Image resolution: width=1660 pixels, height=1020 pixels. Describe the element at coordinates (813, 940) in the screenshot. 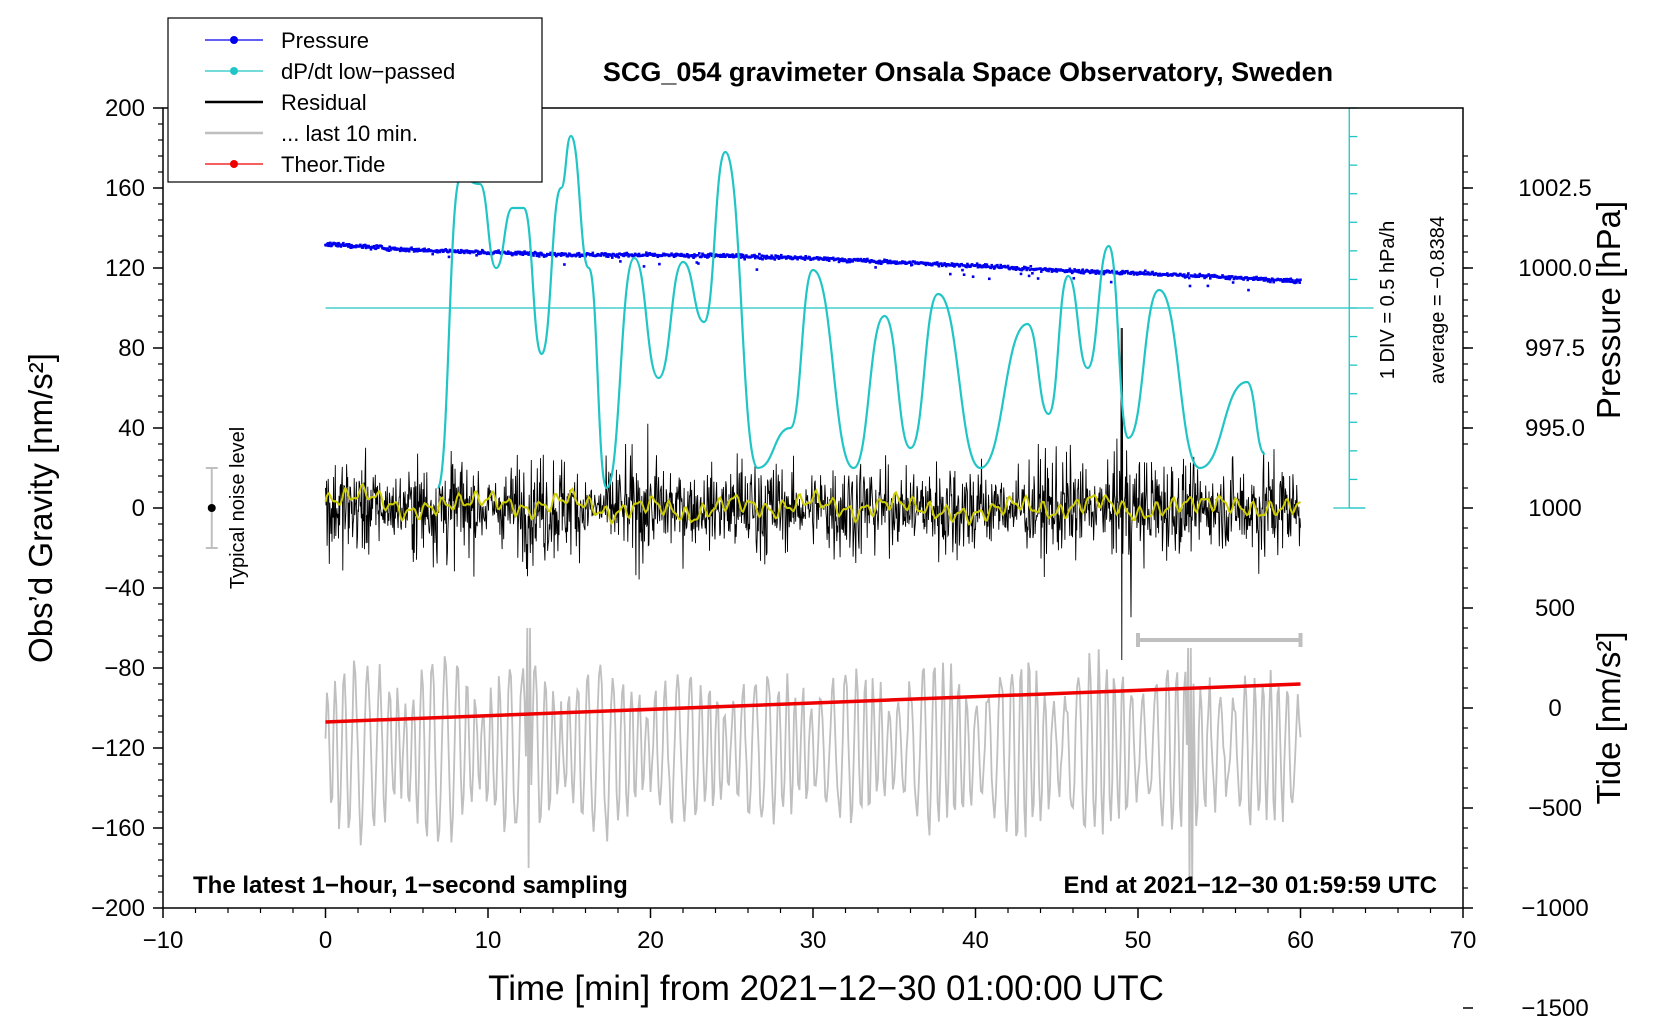

I see `x-tick-label: 30` at that location.